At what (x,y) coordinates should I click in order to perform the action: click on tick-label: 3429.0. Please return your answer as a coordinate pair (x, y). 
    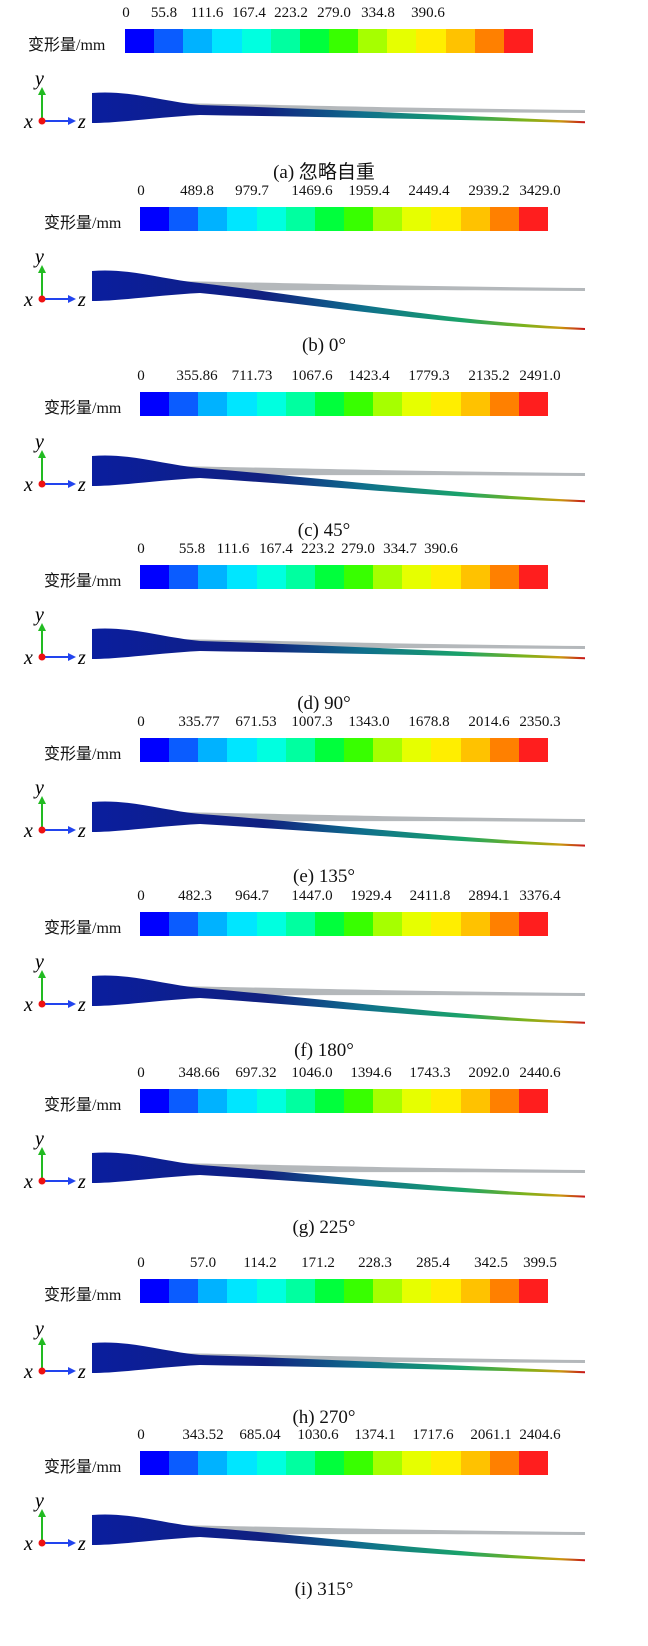
    Looking at the image, I should click on (540, 191).